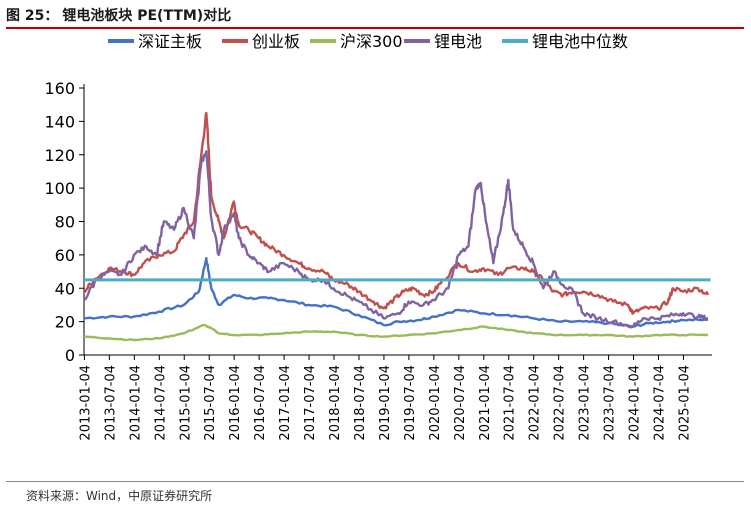 The image size is (751, 507). What do you see at coordinates (335, 403) in the screenshot?
I see `x-tick-label: 2018-01-04` at bounding box center [335, 403].